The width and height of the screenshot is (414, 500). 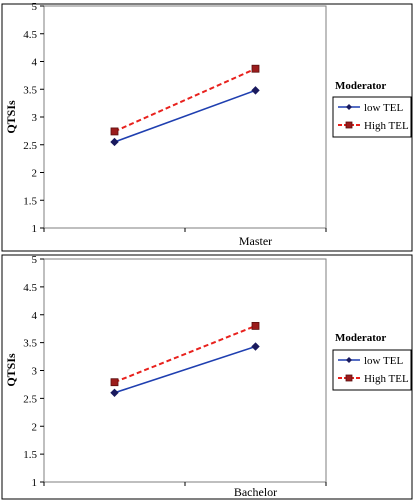 What do you see at coordinates (255, 241) in the screenshot?
I see `x-axis-label: Master` at bounding box center [255, 241].